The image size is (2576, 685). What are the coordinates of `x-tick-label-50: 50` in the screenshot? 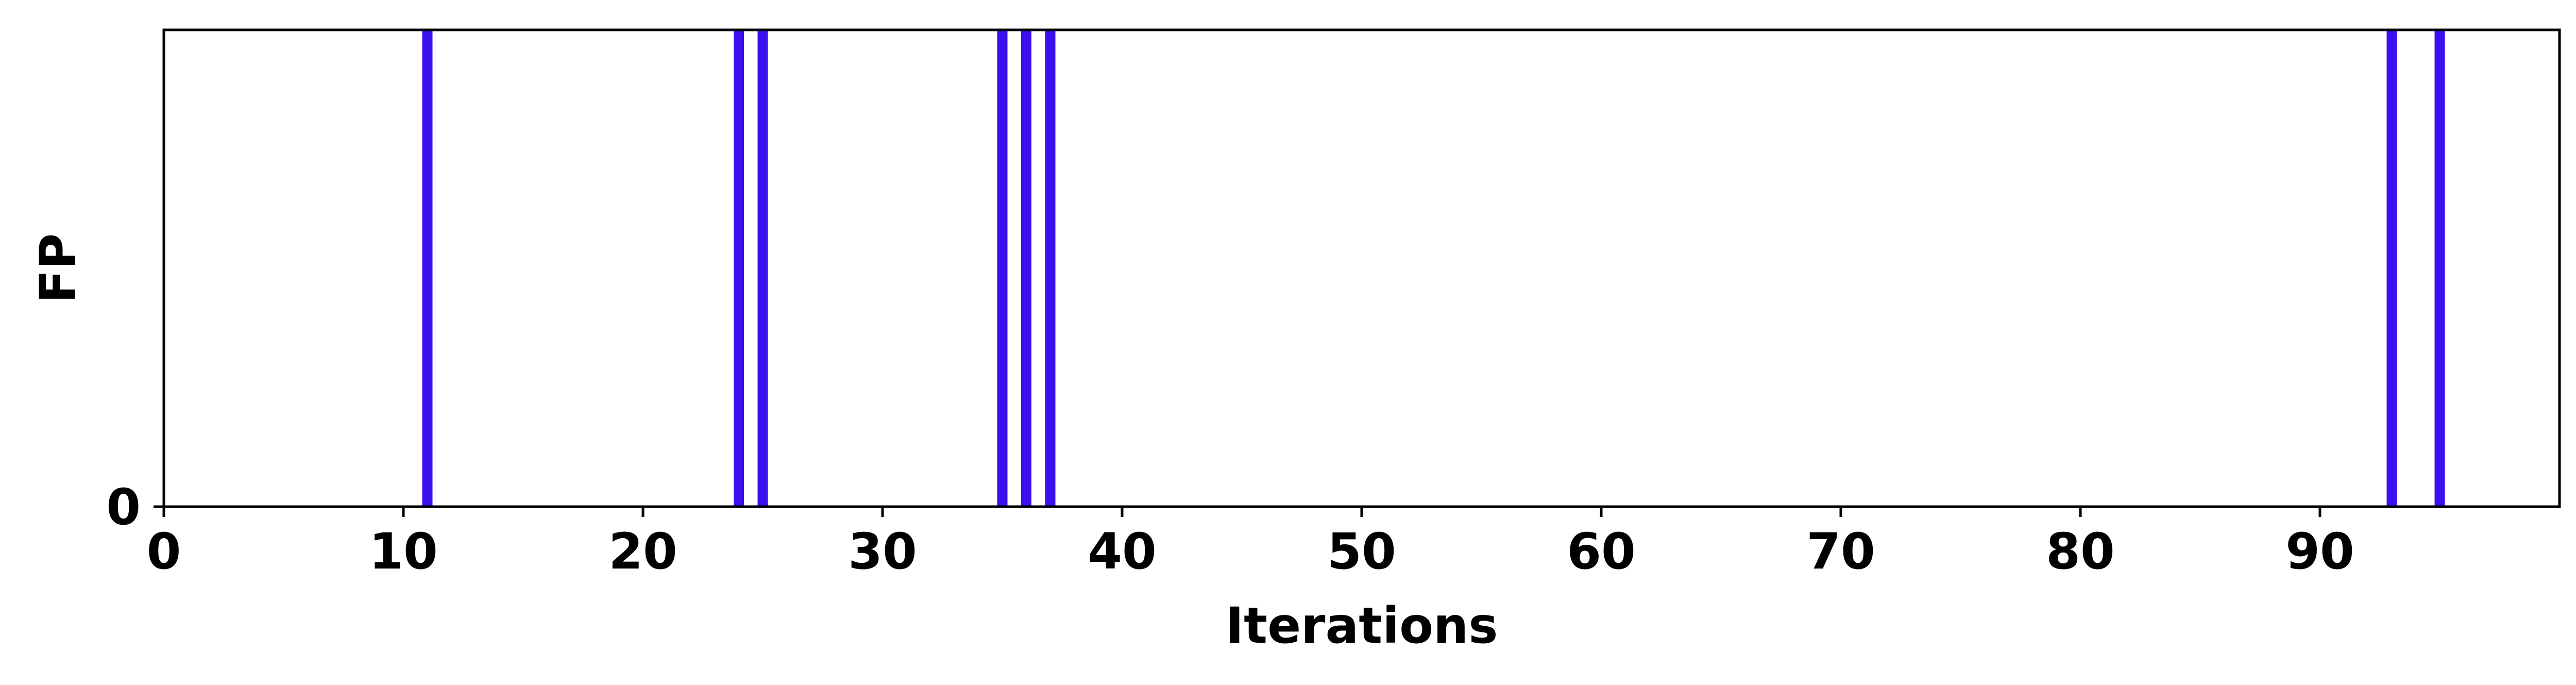 It's located at (1361, 551).